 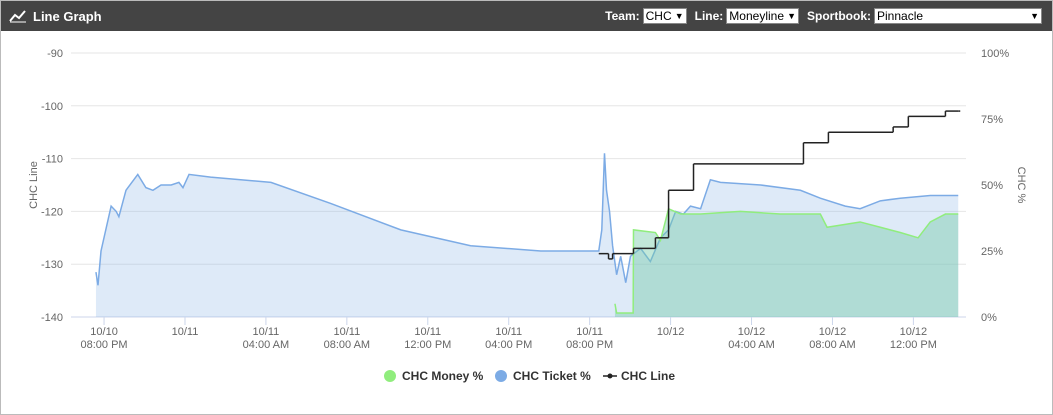 What do you see at coordinates (958, 16) in the screenshot?
I see `filter-select: Pinnacle` at bounding box center [958, 16].